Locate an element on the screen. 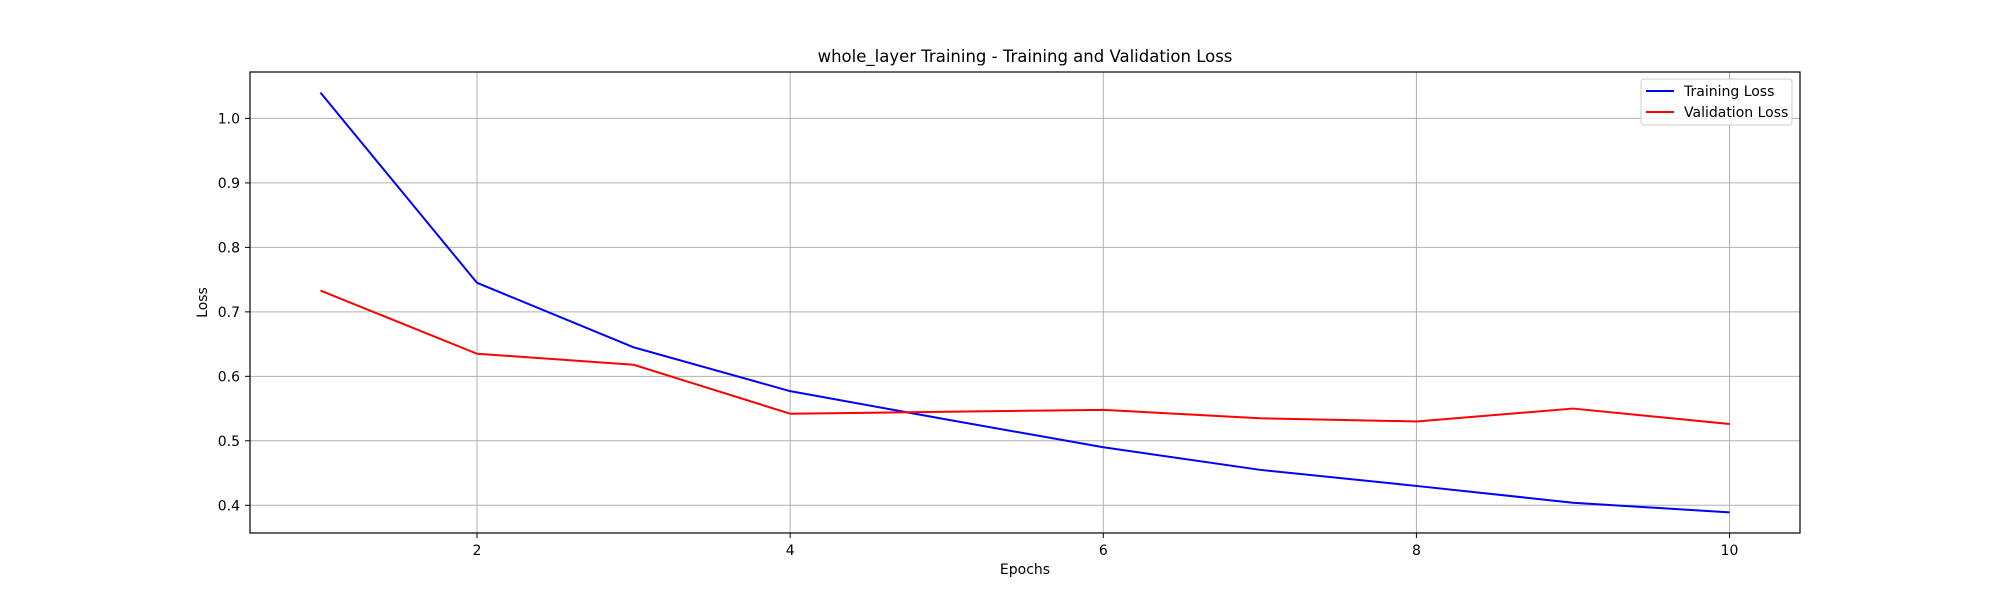  x-axis-title: Epochs is located at coordinates (1025, 570).